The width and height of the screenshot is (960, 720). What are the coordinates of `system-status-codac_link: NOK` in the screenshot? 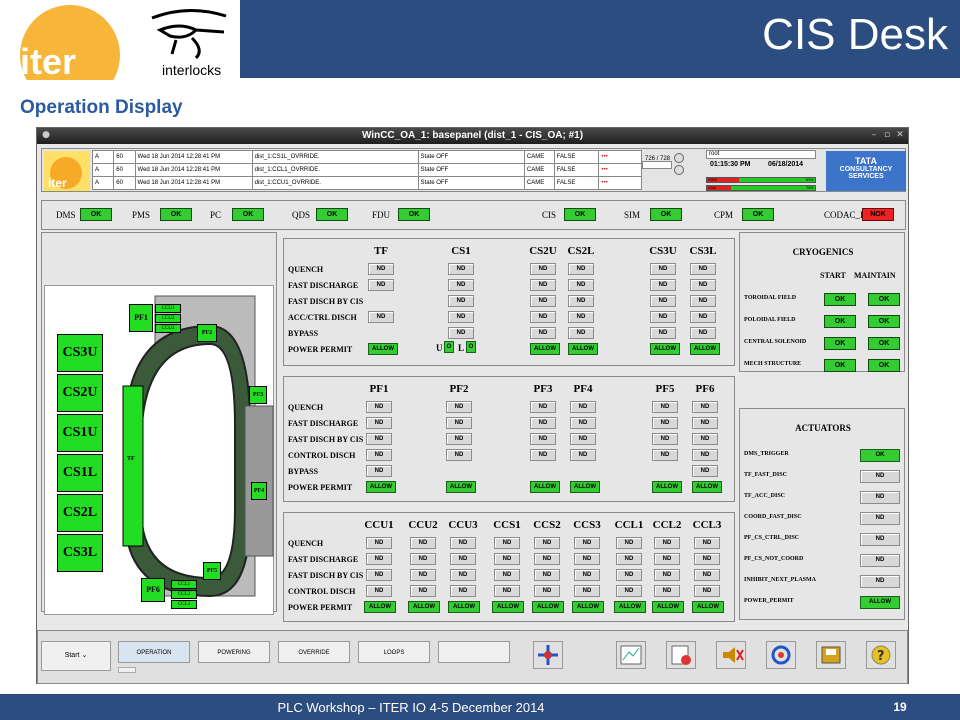 It's located at (878, 214).